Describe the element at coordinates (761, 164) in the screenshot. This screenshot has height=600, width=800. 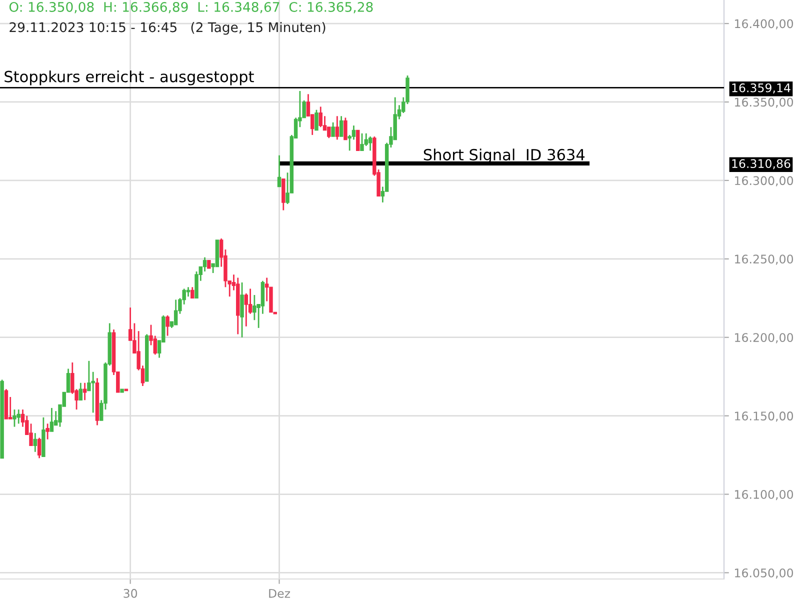
I see `y2-tick-label: 16.310,86` at that location.